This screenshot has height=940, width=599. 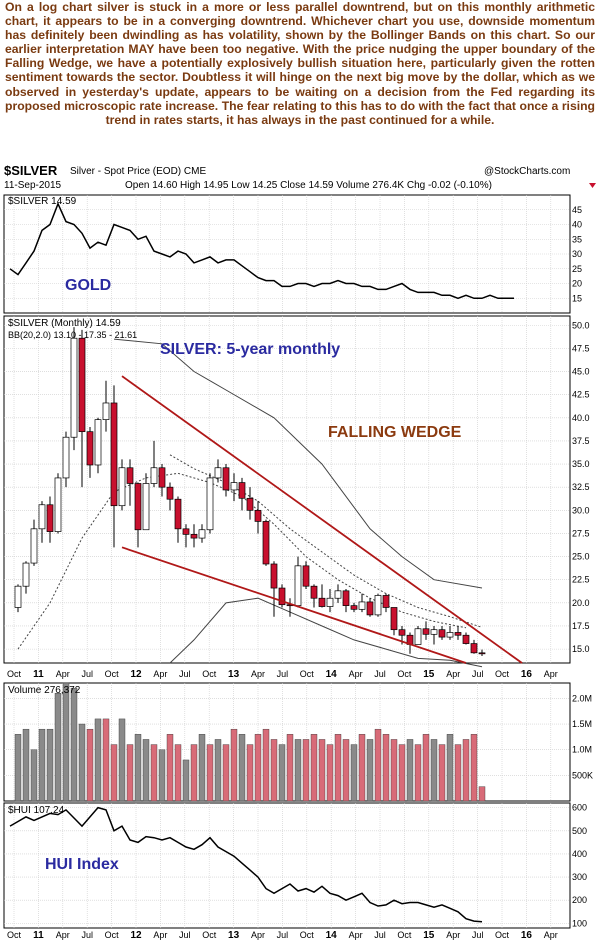 What do you see at coordinates (234, 935) in the screenshot?
I see `x-axis-label-bottom: 13` at bounding box center [234, 935].